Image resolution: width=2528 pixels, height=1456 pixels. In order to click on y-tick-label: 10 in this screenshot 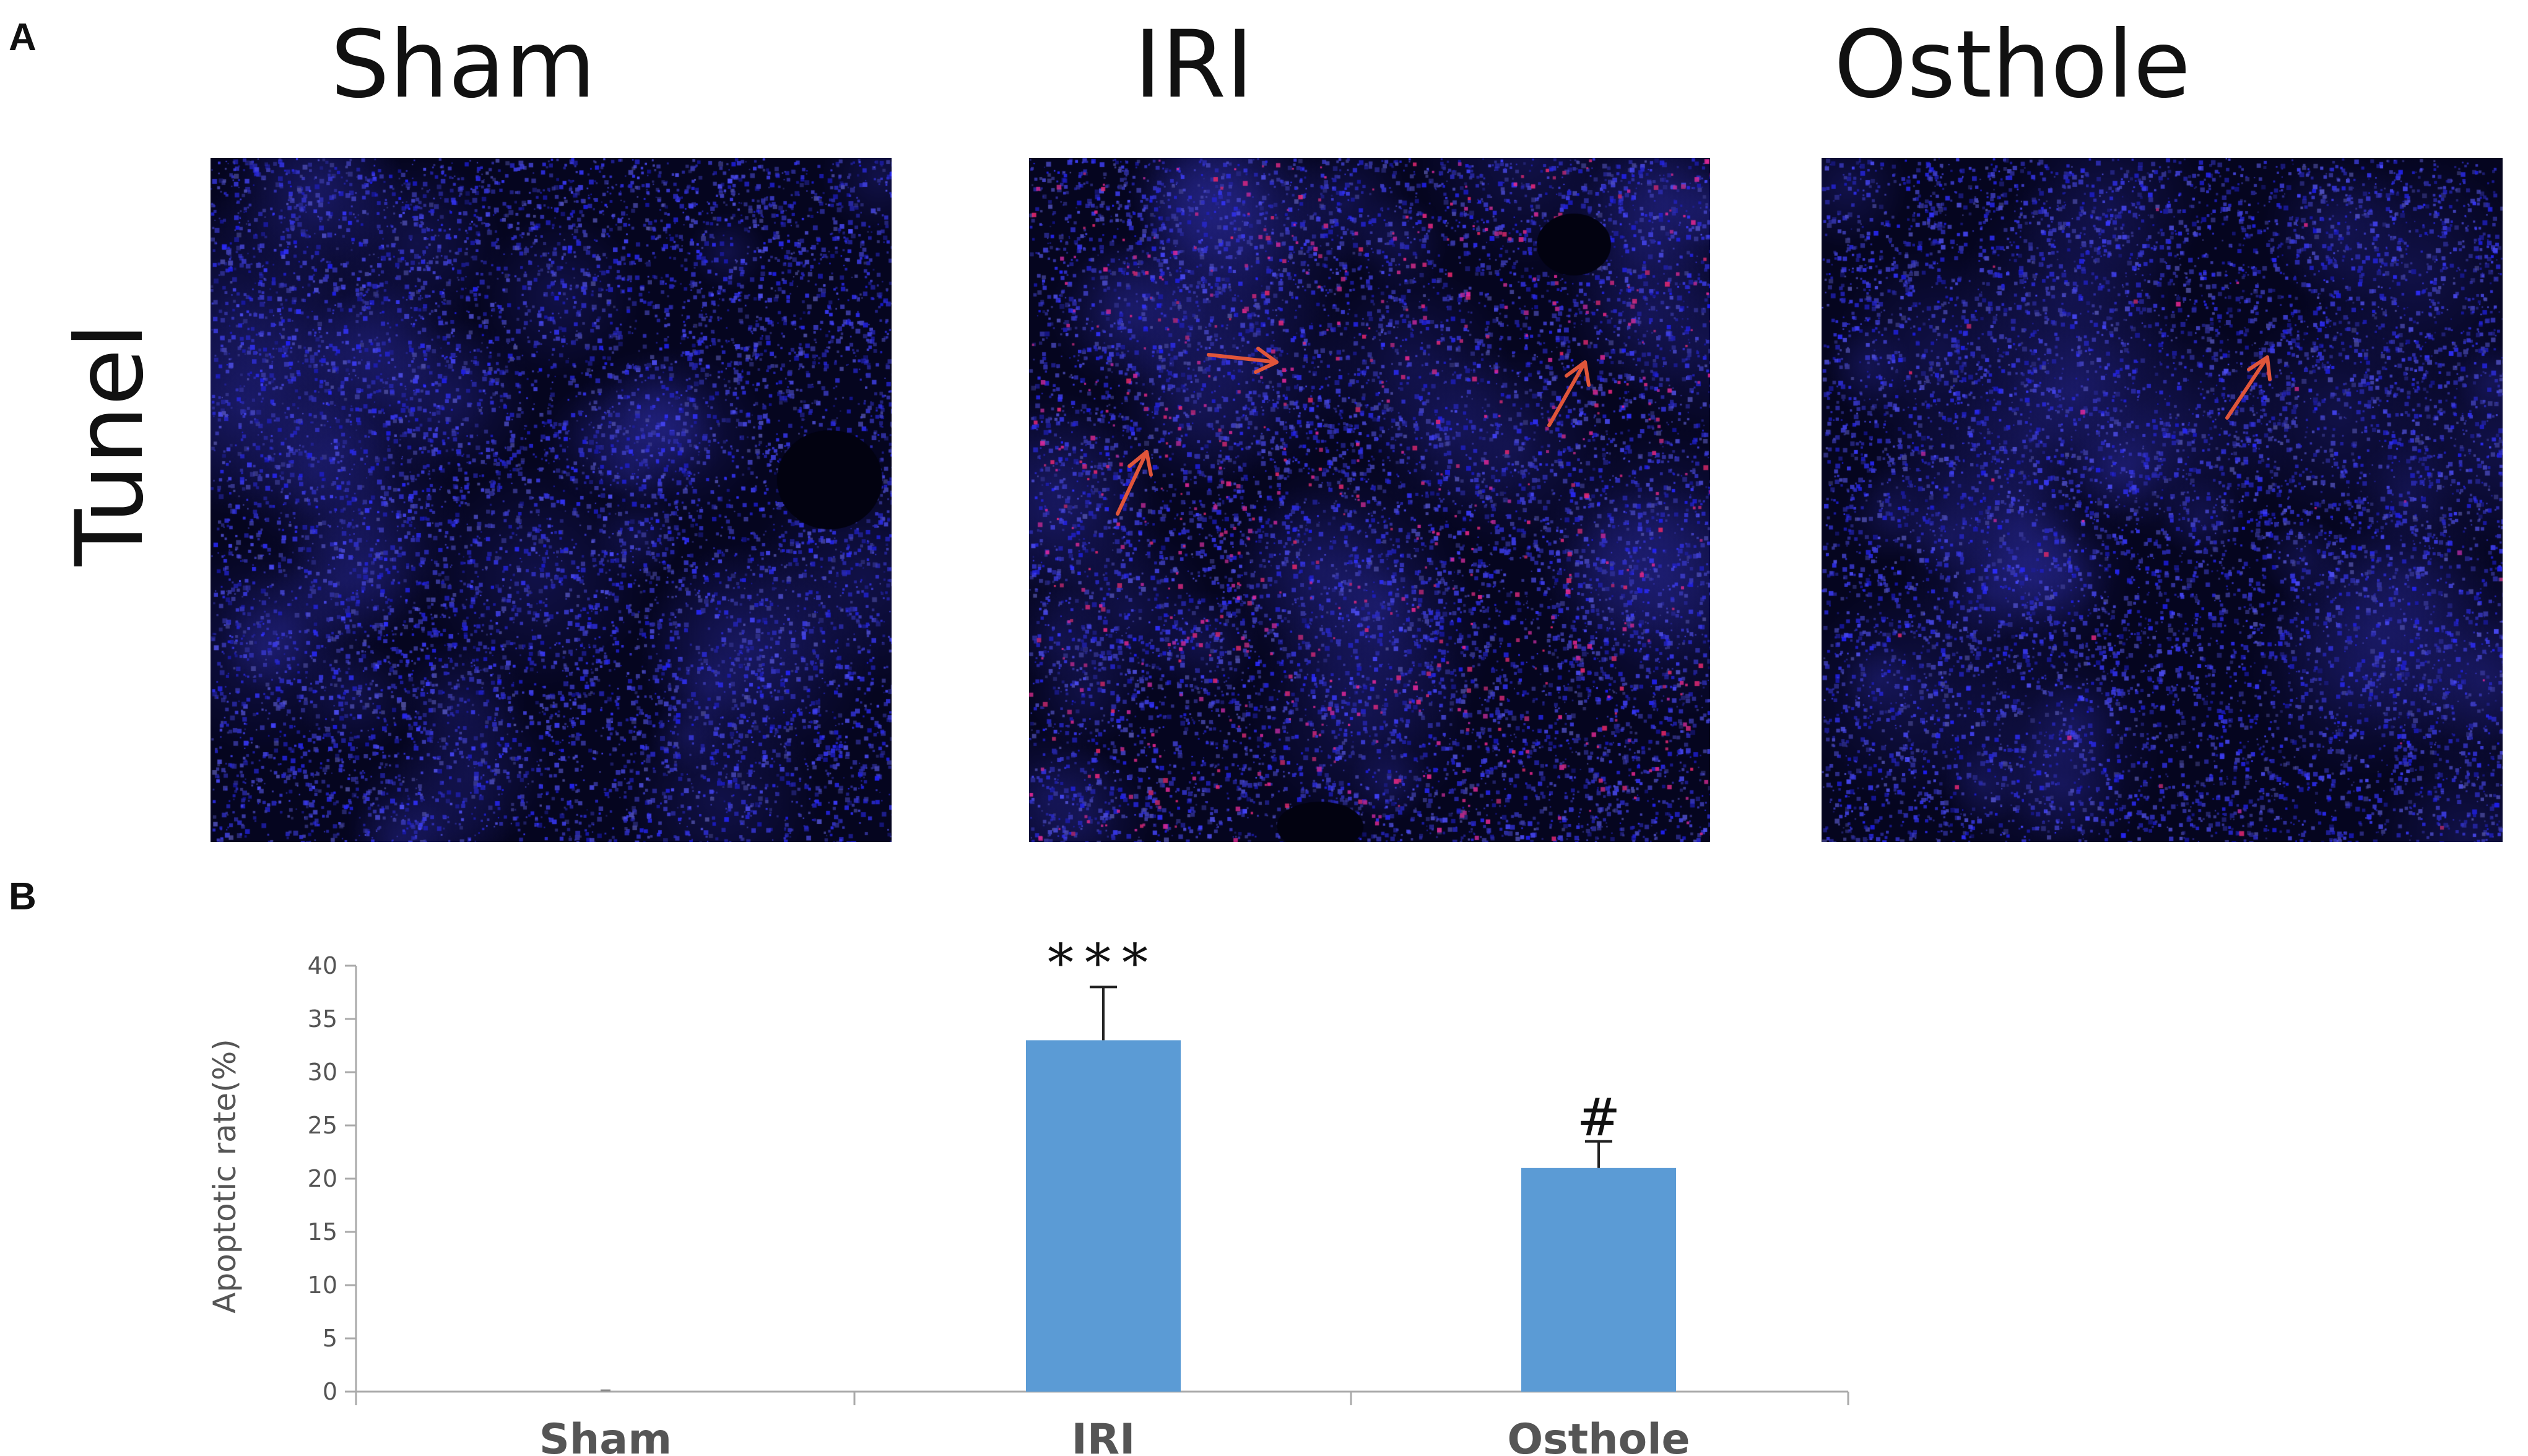, I will do `click(323, 1286)`.